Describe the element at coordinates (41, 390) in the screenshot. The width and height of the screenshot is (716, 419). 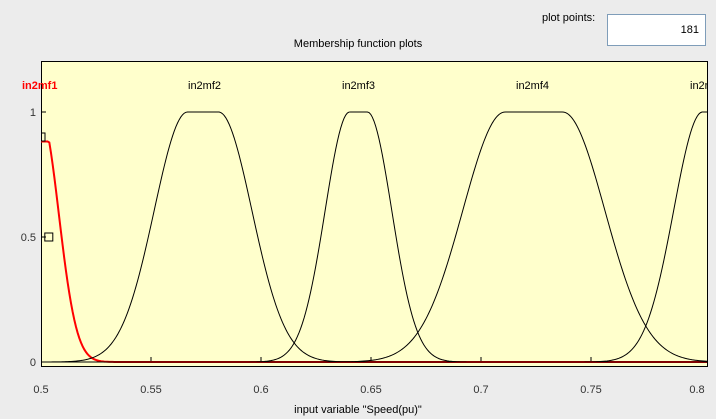
I see `x-tick-label: 0.5` at that location.